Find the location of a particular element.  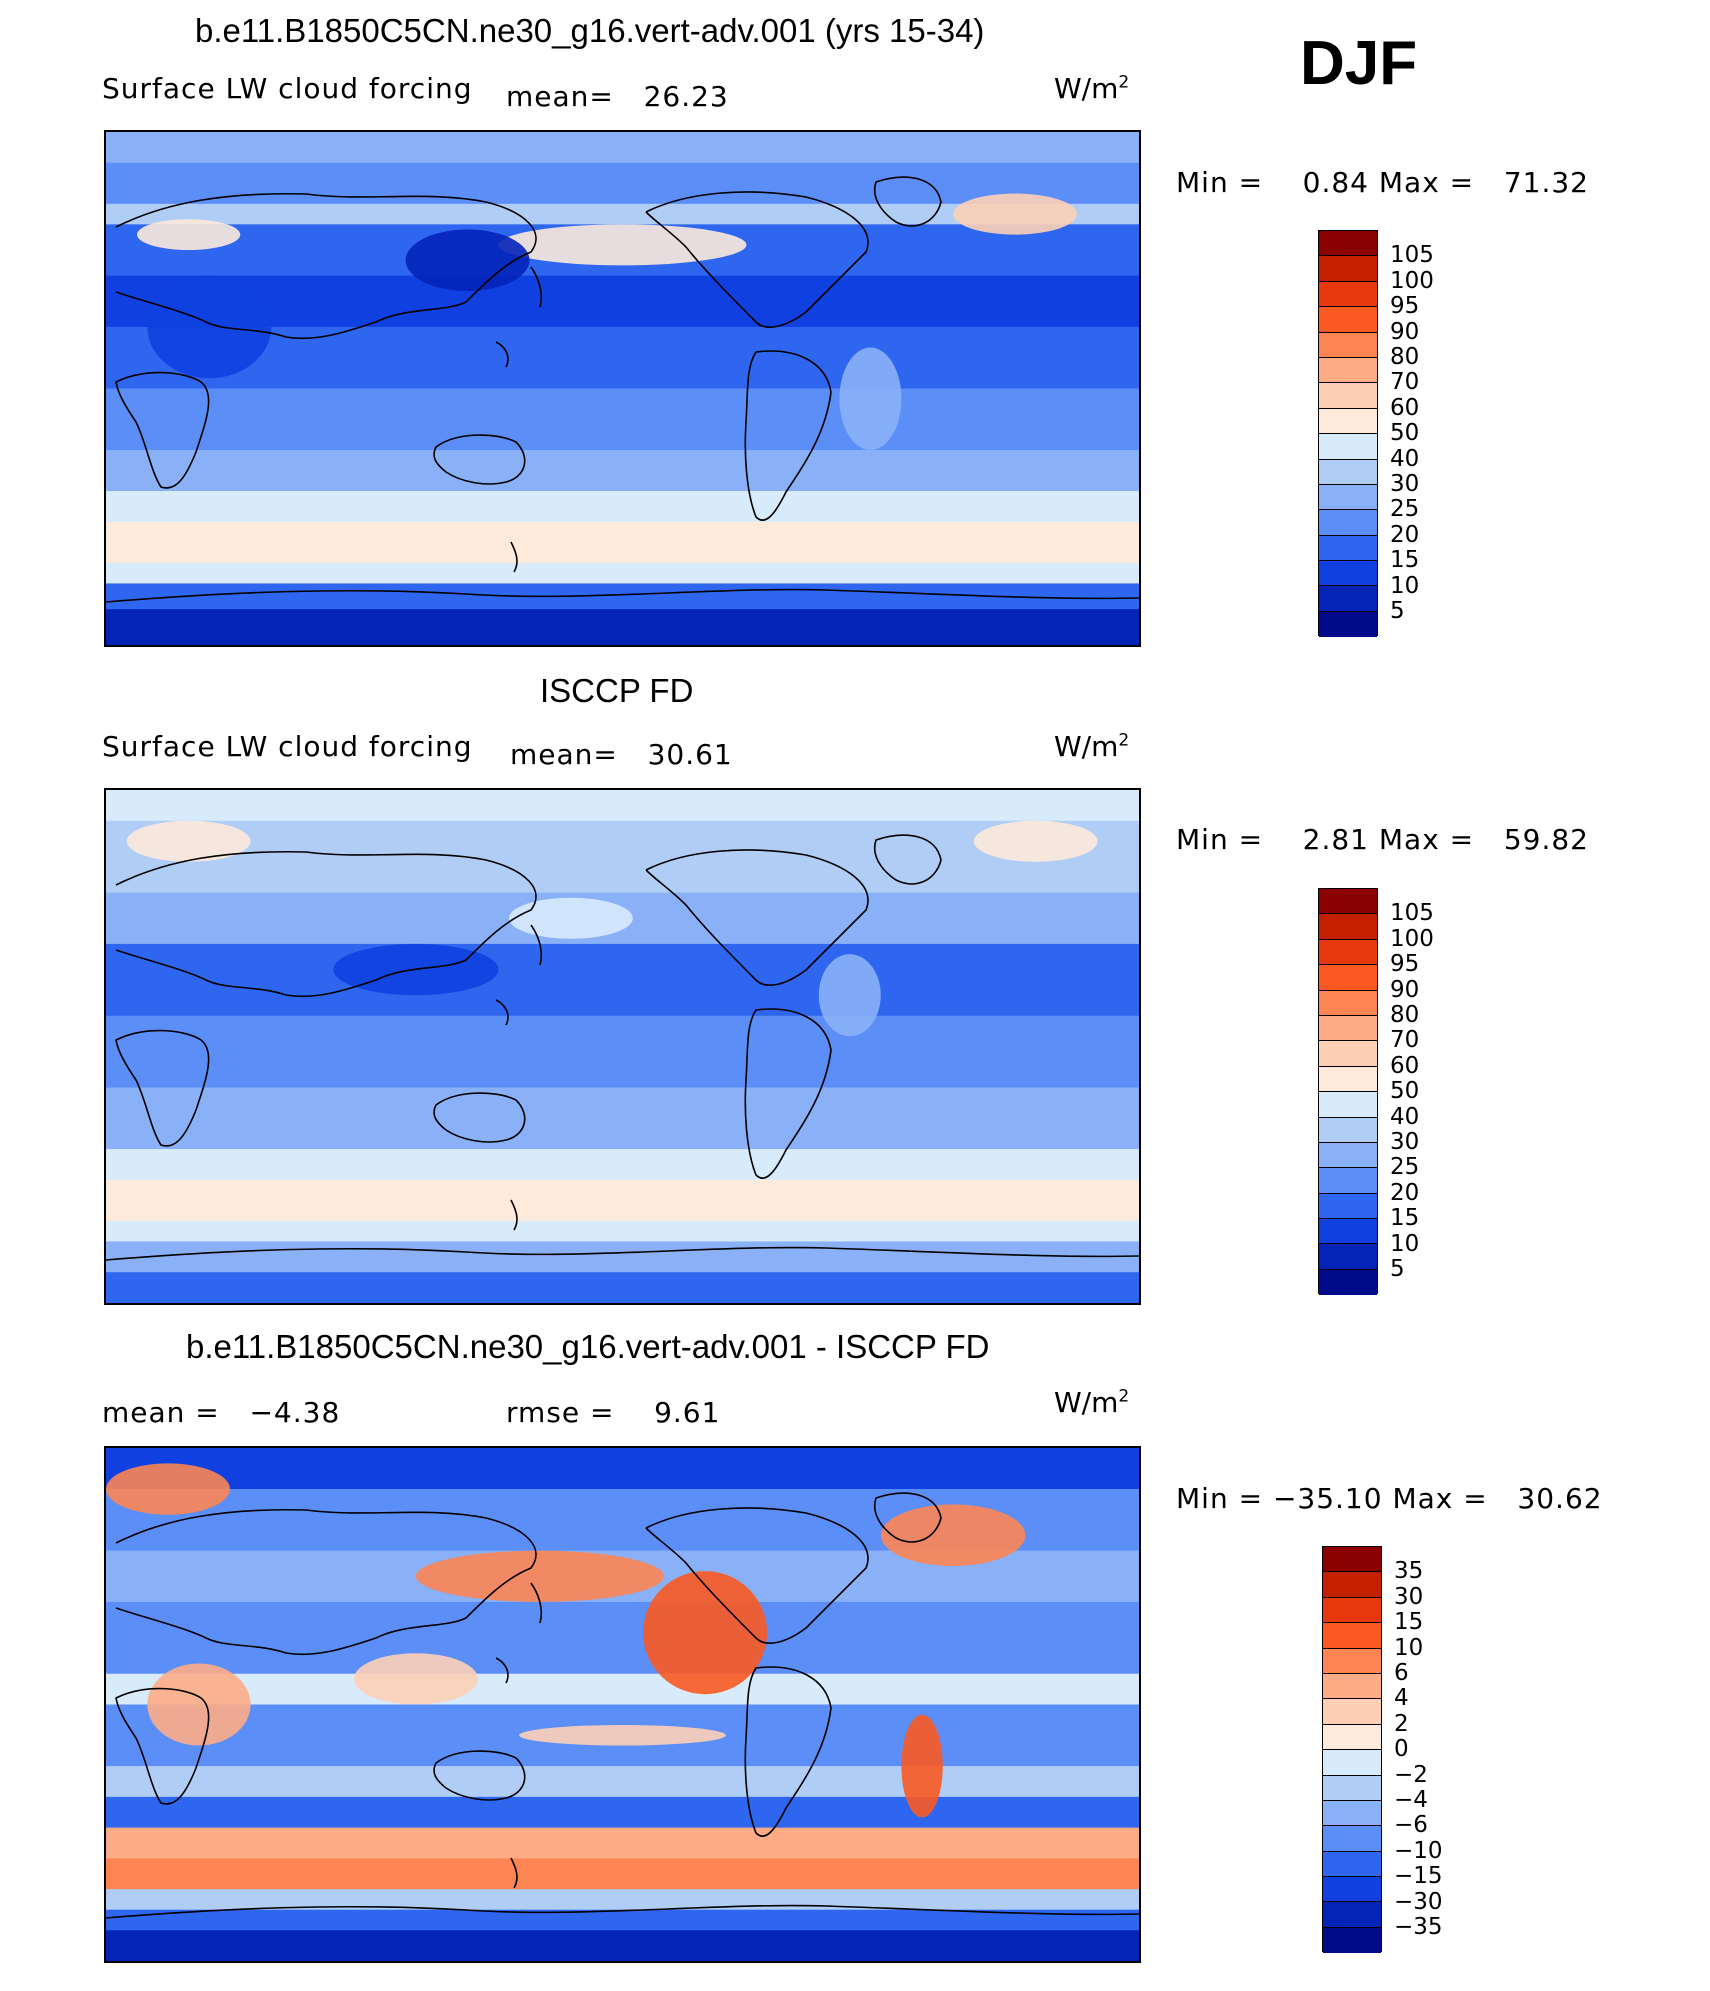

colorbar-label: 0 is located at coordinates (1401, 1749).